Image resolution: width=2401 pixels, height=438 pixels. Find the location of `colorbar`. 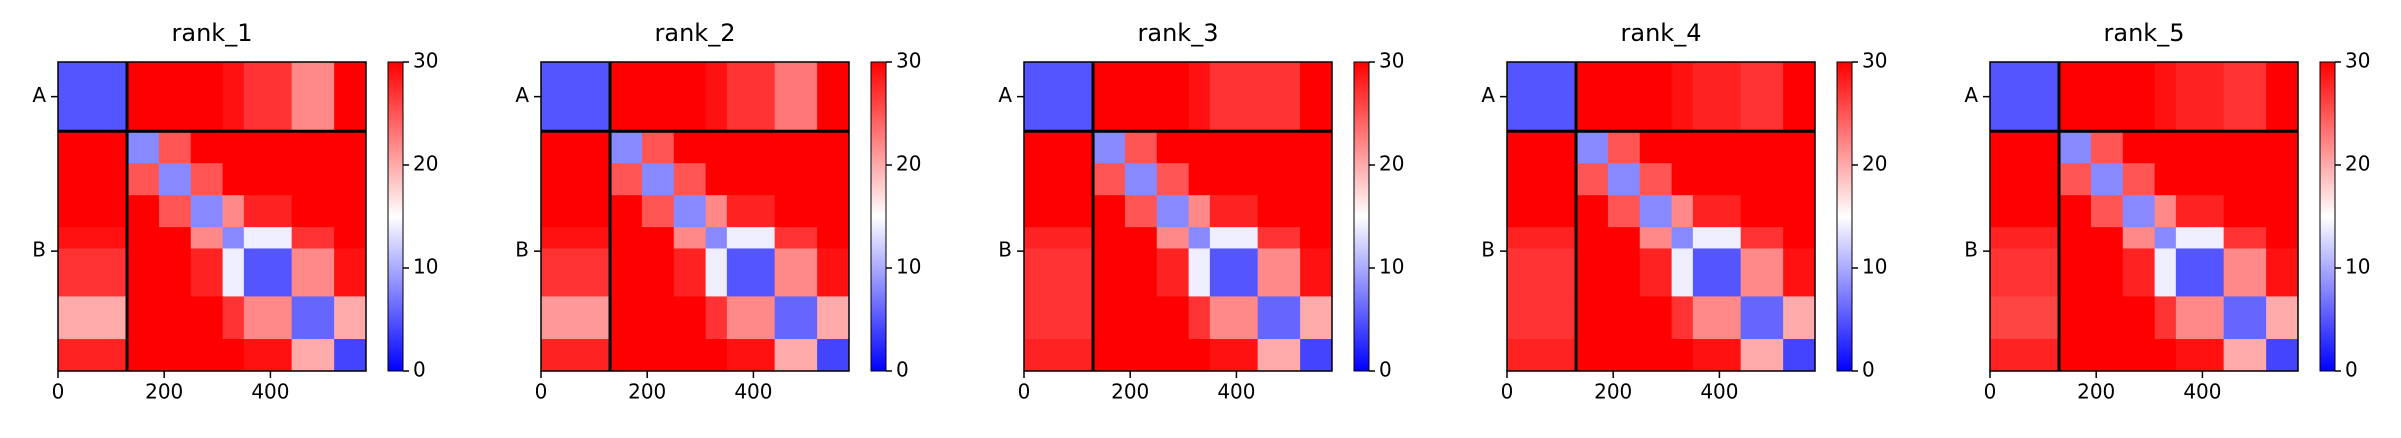

colorbar is located at coordinates (1361, 216).